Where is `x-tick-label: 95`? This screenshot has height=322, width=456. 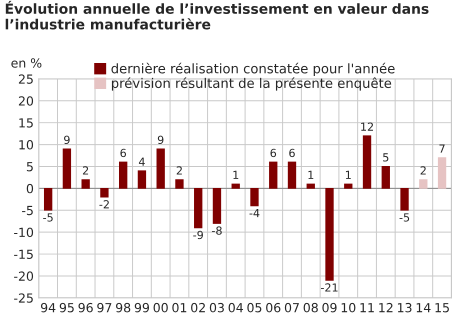 x-tick-label: 95 is located at coordinates (67, 307).